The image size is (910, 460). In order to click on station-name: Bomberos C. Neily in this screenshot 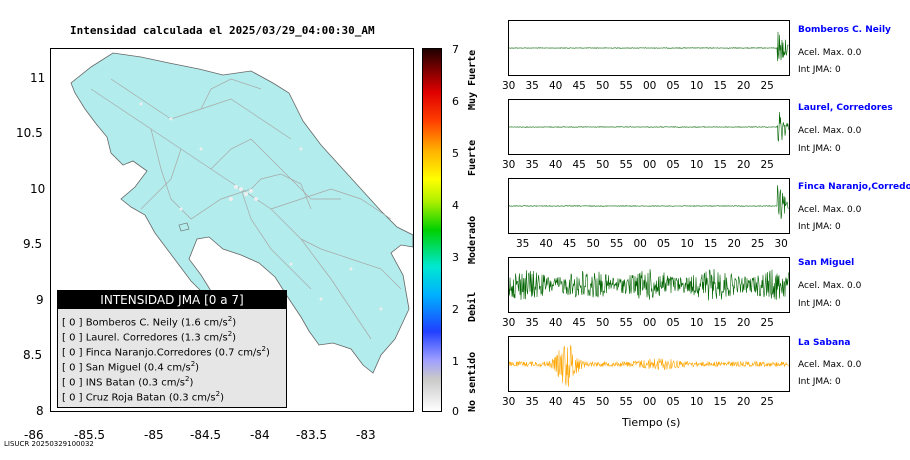, I will do `click(844, 30)`.